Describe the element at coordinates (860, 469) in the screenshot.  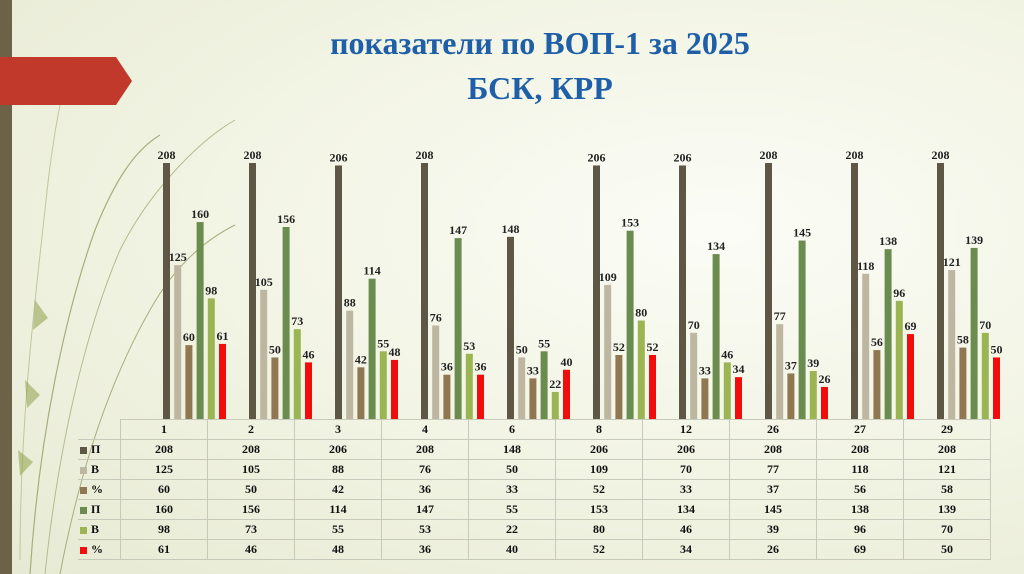
I see `table-cell: 118` at that location.